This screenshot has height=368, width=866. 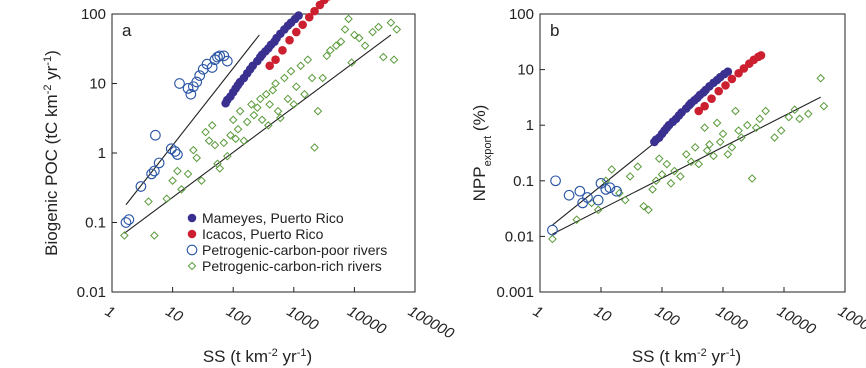 I want to click on x-tick-label: 1000, so click(x=303, y=319).